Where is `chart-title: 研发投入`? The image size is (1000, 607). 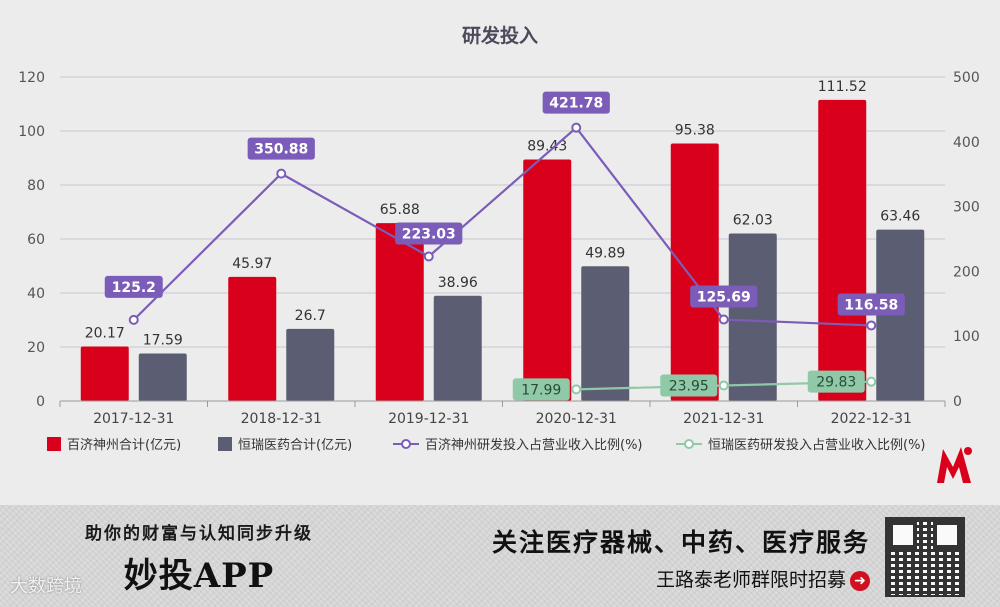
chart-title: 研发投入 is located at coordinates (500, 35).